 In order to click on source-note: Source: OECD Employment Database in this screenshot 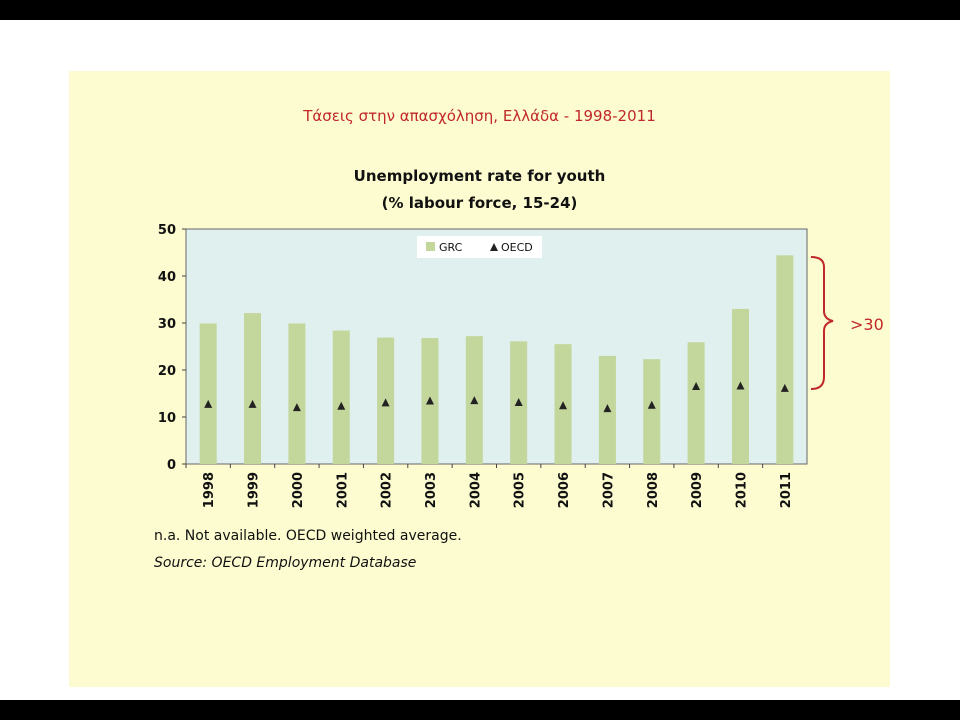, I will do `click(285, 563)`.